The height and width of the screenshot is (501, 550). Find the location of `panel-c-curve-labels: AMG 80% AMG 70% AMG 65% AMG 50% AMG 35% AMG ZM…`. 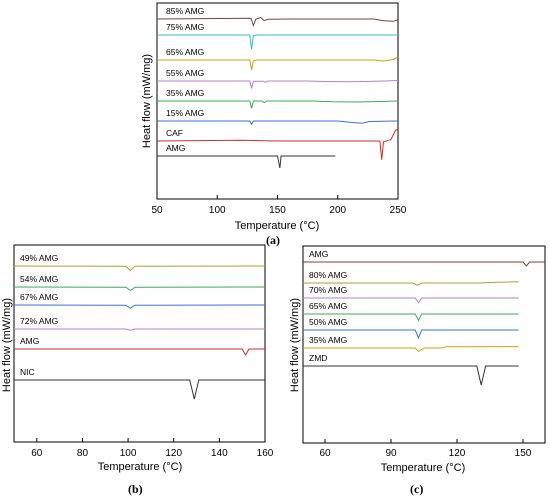

panel-c-curve-labels: AMG 80% AMG 70% AMG 65% AMG 50% AMG 35% AMG ZM… is located at coordinates (328, 306).